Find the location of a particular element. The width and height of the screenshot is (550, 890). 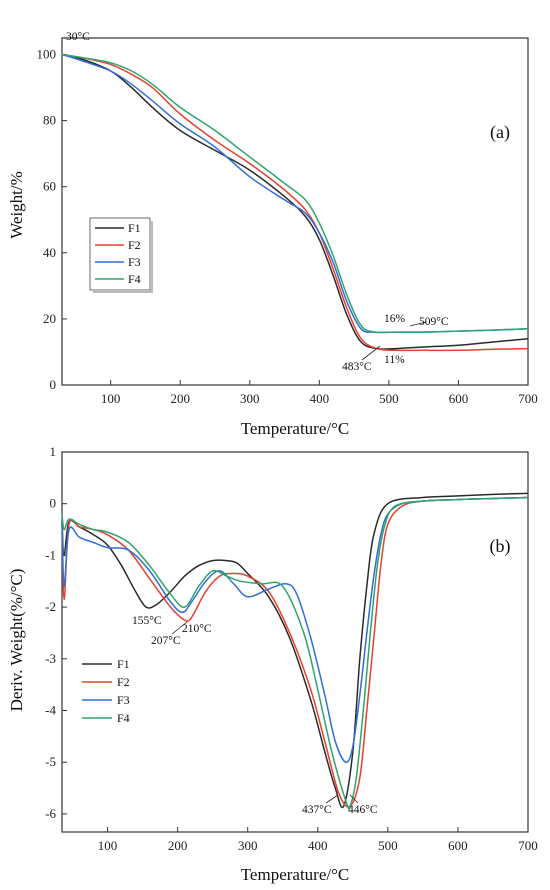

panel-a-y-tick-label: 40 is located at coordinates (49, 252).